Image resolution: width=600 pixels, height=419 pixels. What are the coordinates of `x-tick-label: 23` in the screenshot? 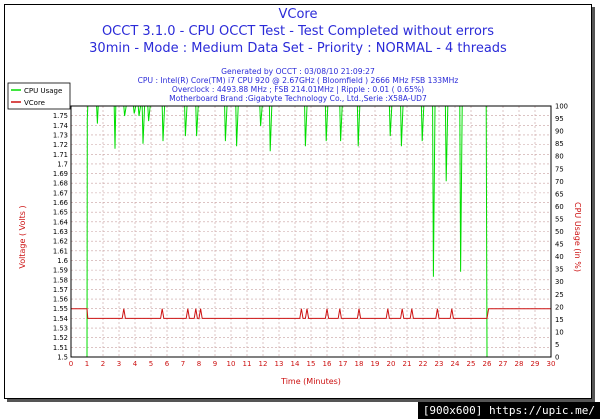 It's located at (439, 364).